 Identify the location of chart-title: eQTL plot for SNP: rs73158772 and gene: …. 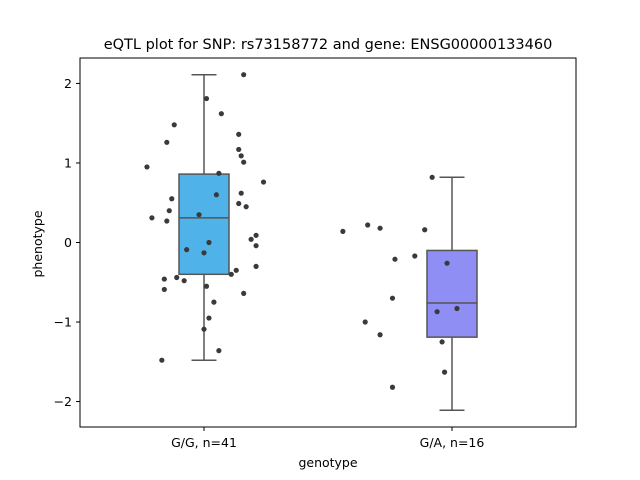
(328, 45).